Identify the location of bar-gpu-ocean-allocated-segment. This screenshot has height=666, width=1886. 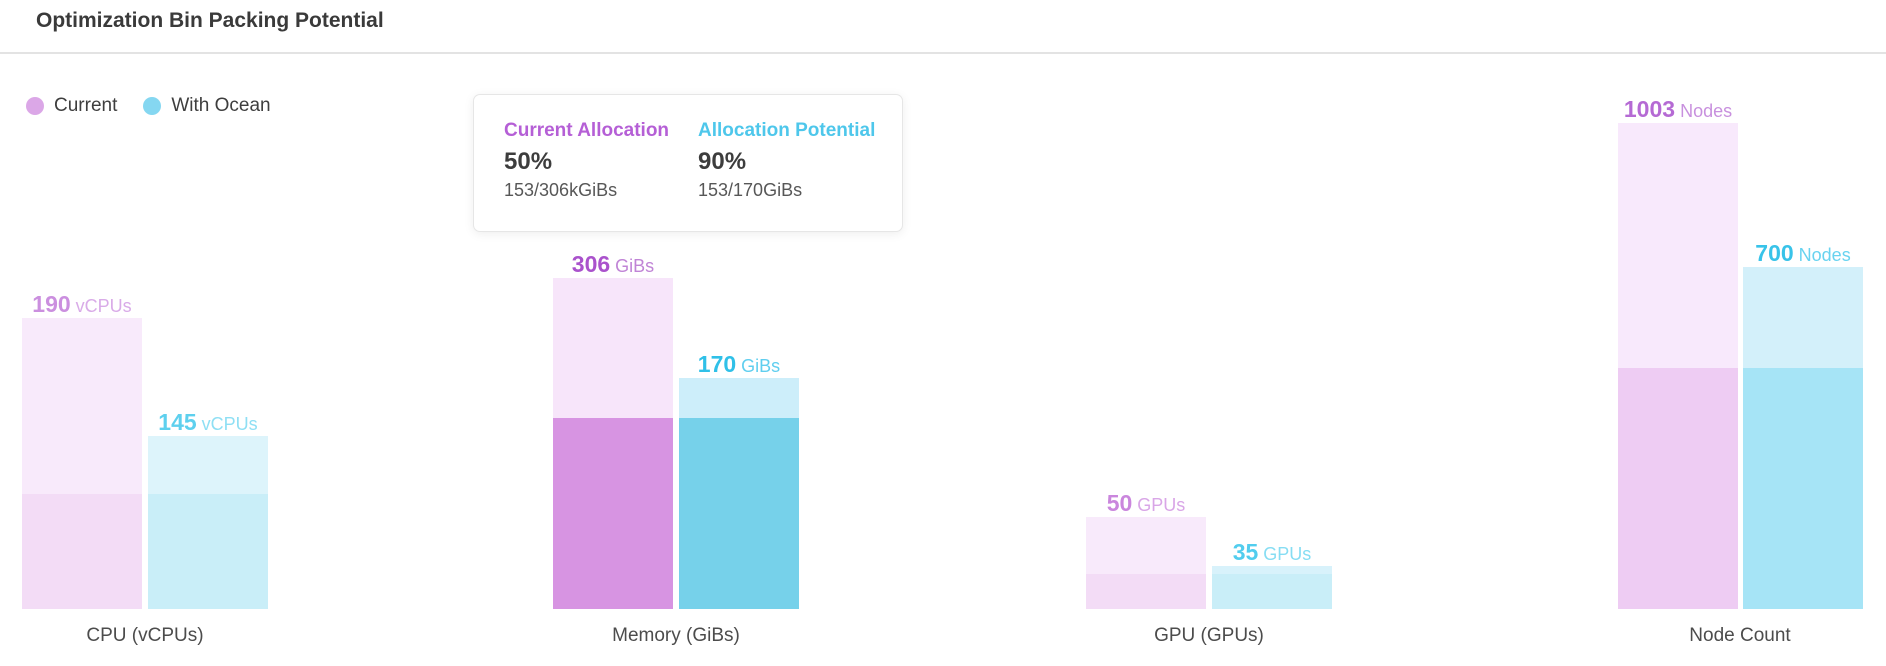
(1272, 591).